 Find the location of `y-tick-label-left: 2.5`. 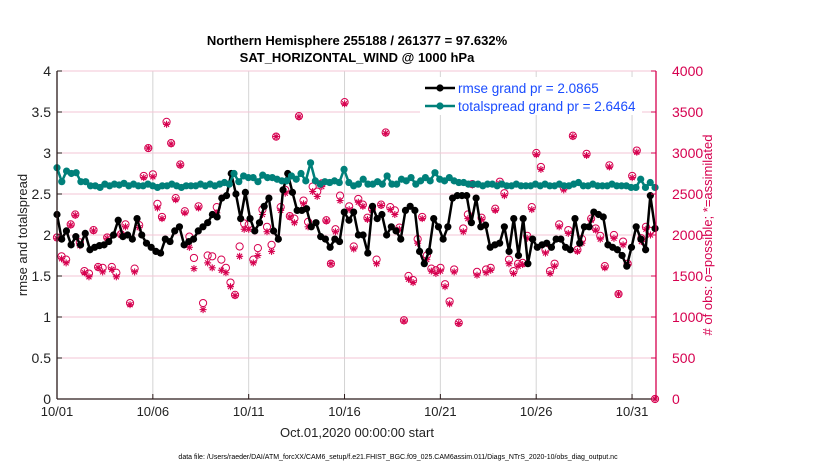

y-tick-label-left: 2.5 is located at coordinates (42, 194).